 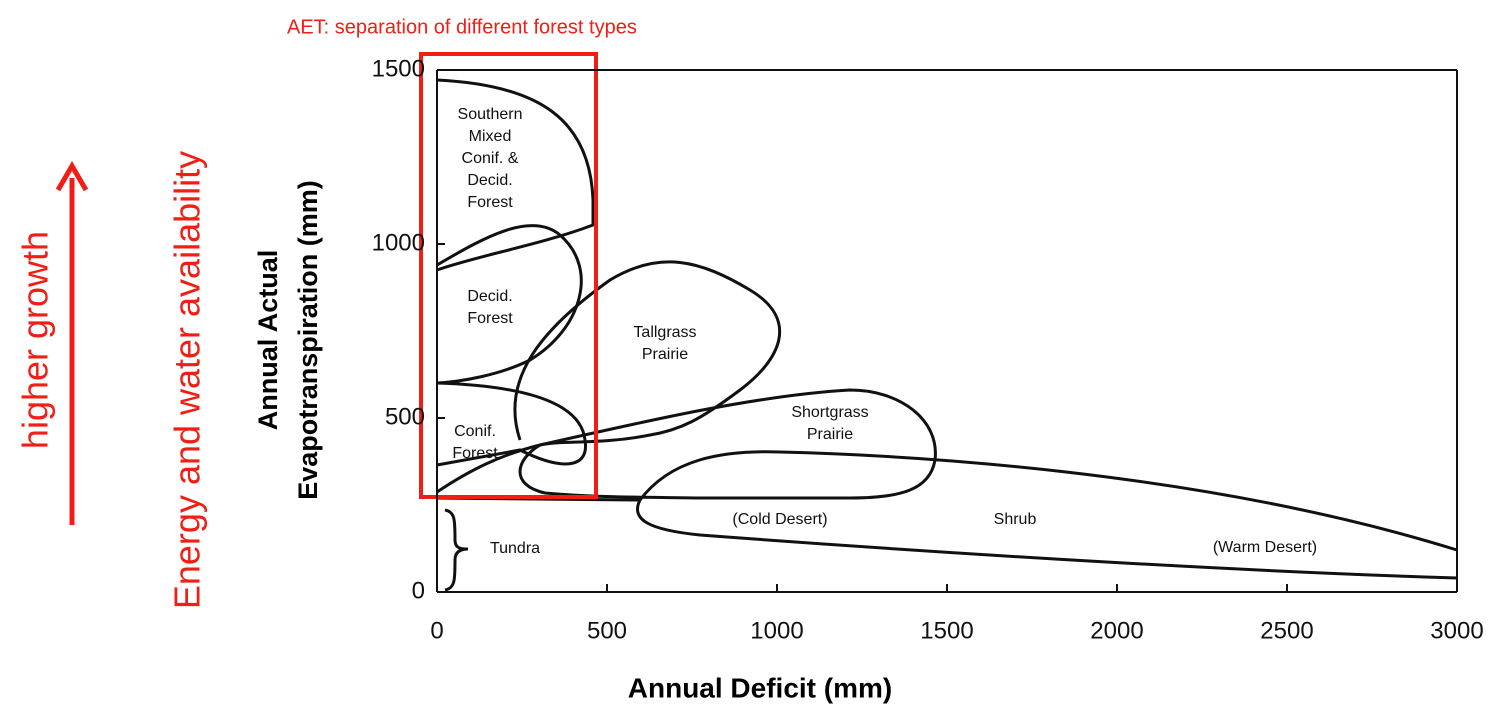 I want to click on region-label: Conif. &, so click(x=490, y=158).